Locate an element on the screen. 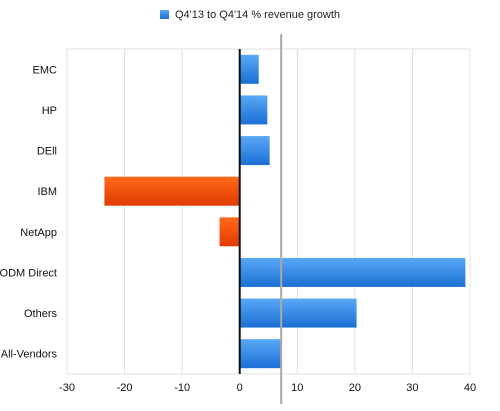 The height and width of the screenshot is (411, 500). category-label: IBM is located at coordinates (47, 192).